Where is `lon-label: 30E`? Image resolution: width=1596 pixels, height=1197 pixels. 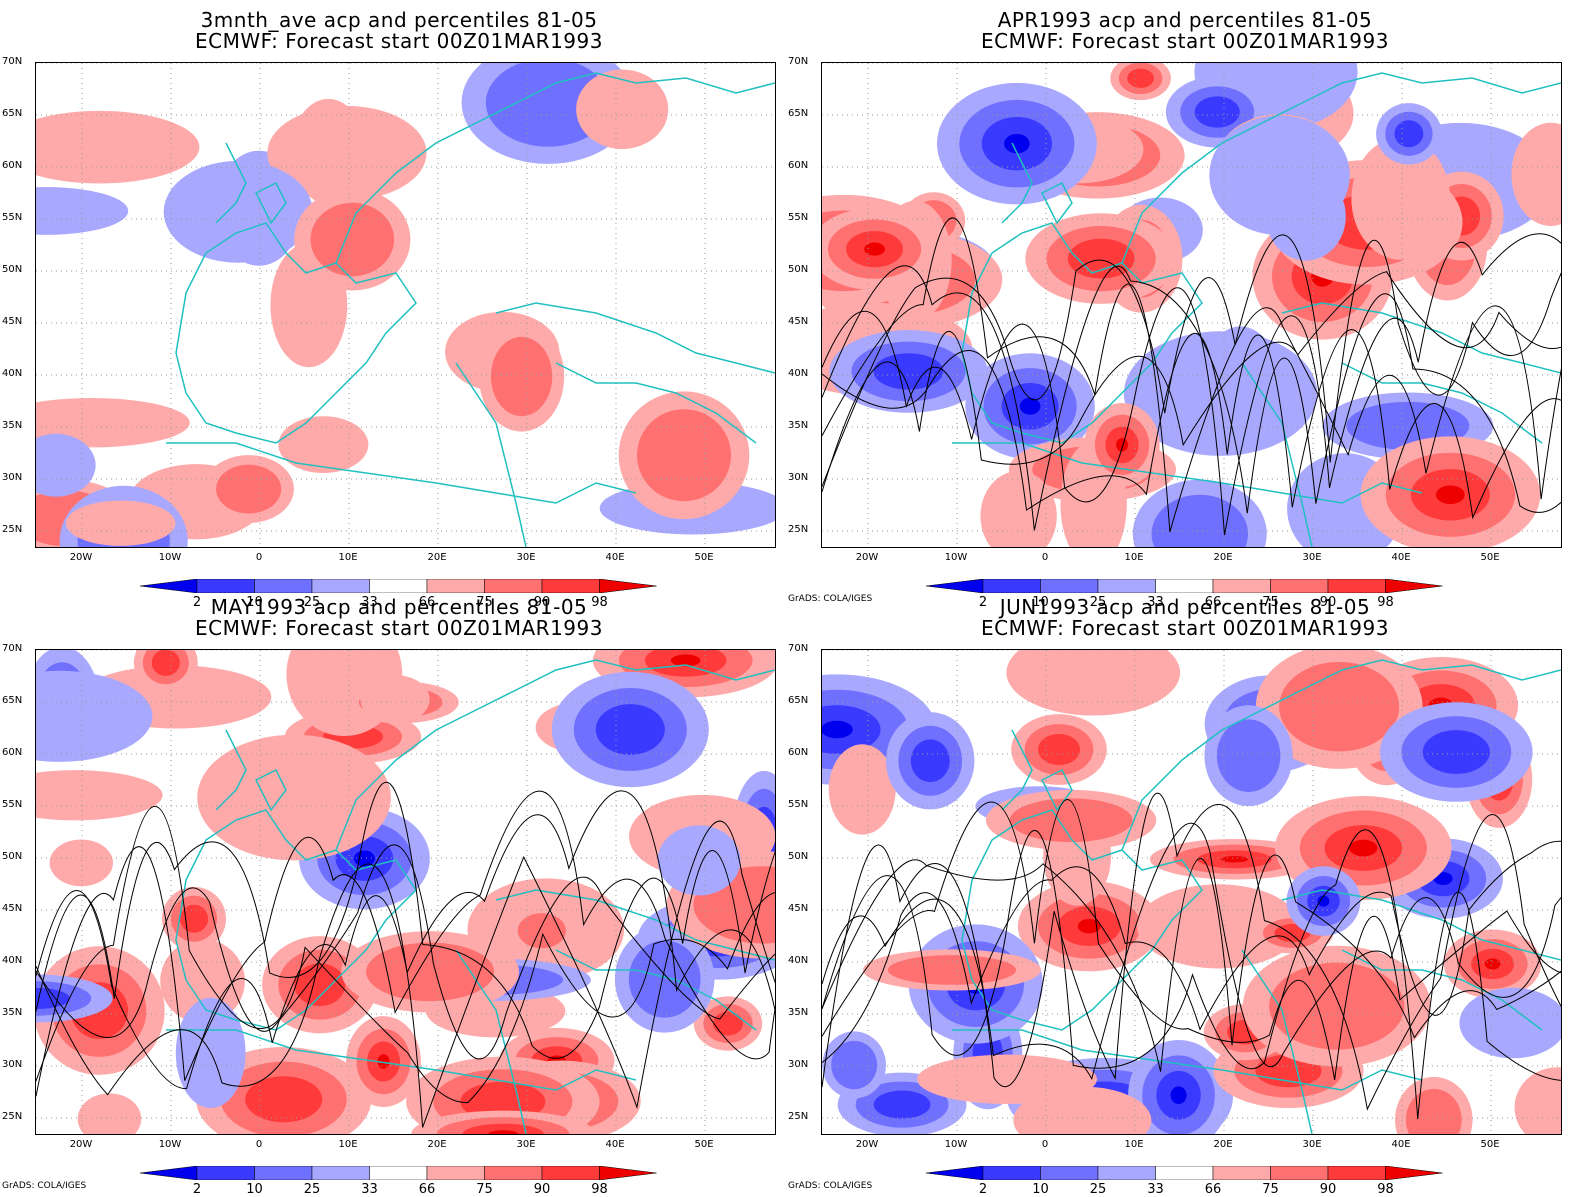 lon-label: 30E is located at coordinates (526, 557).